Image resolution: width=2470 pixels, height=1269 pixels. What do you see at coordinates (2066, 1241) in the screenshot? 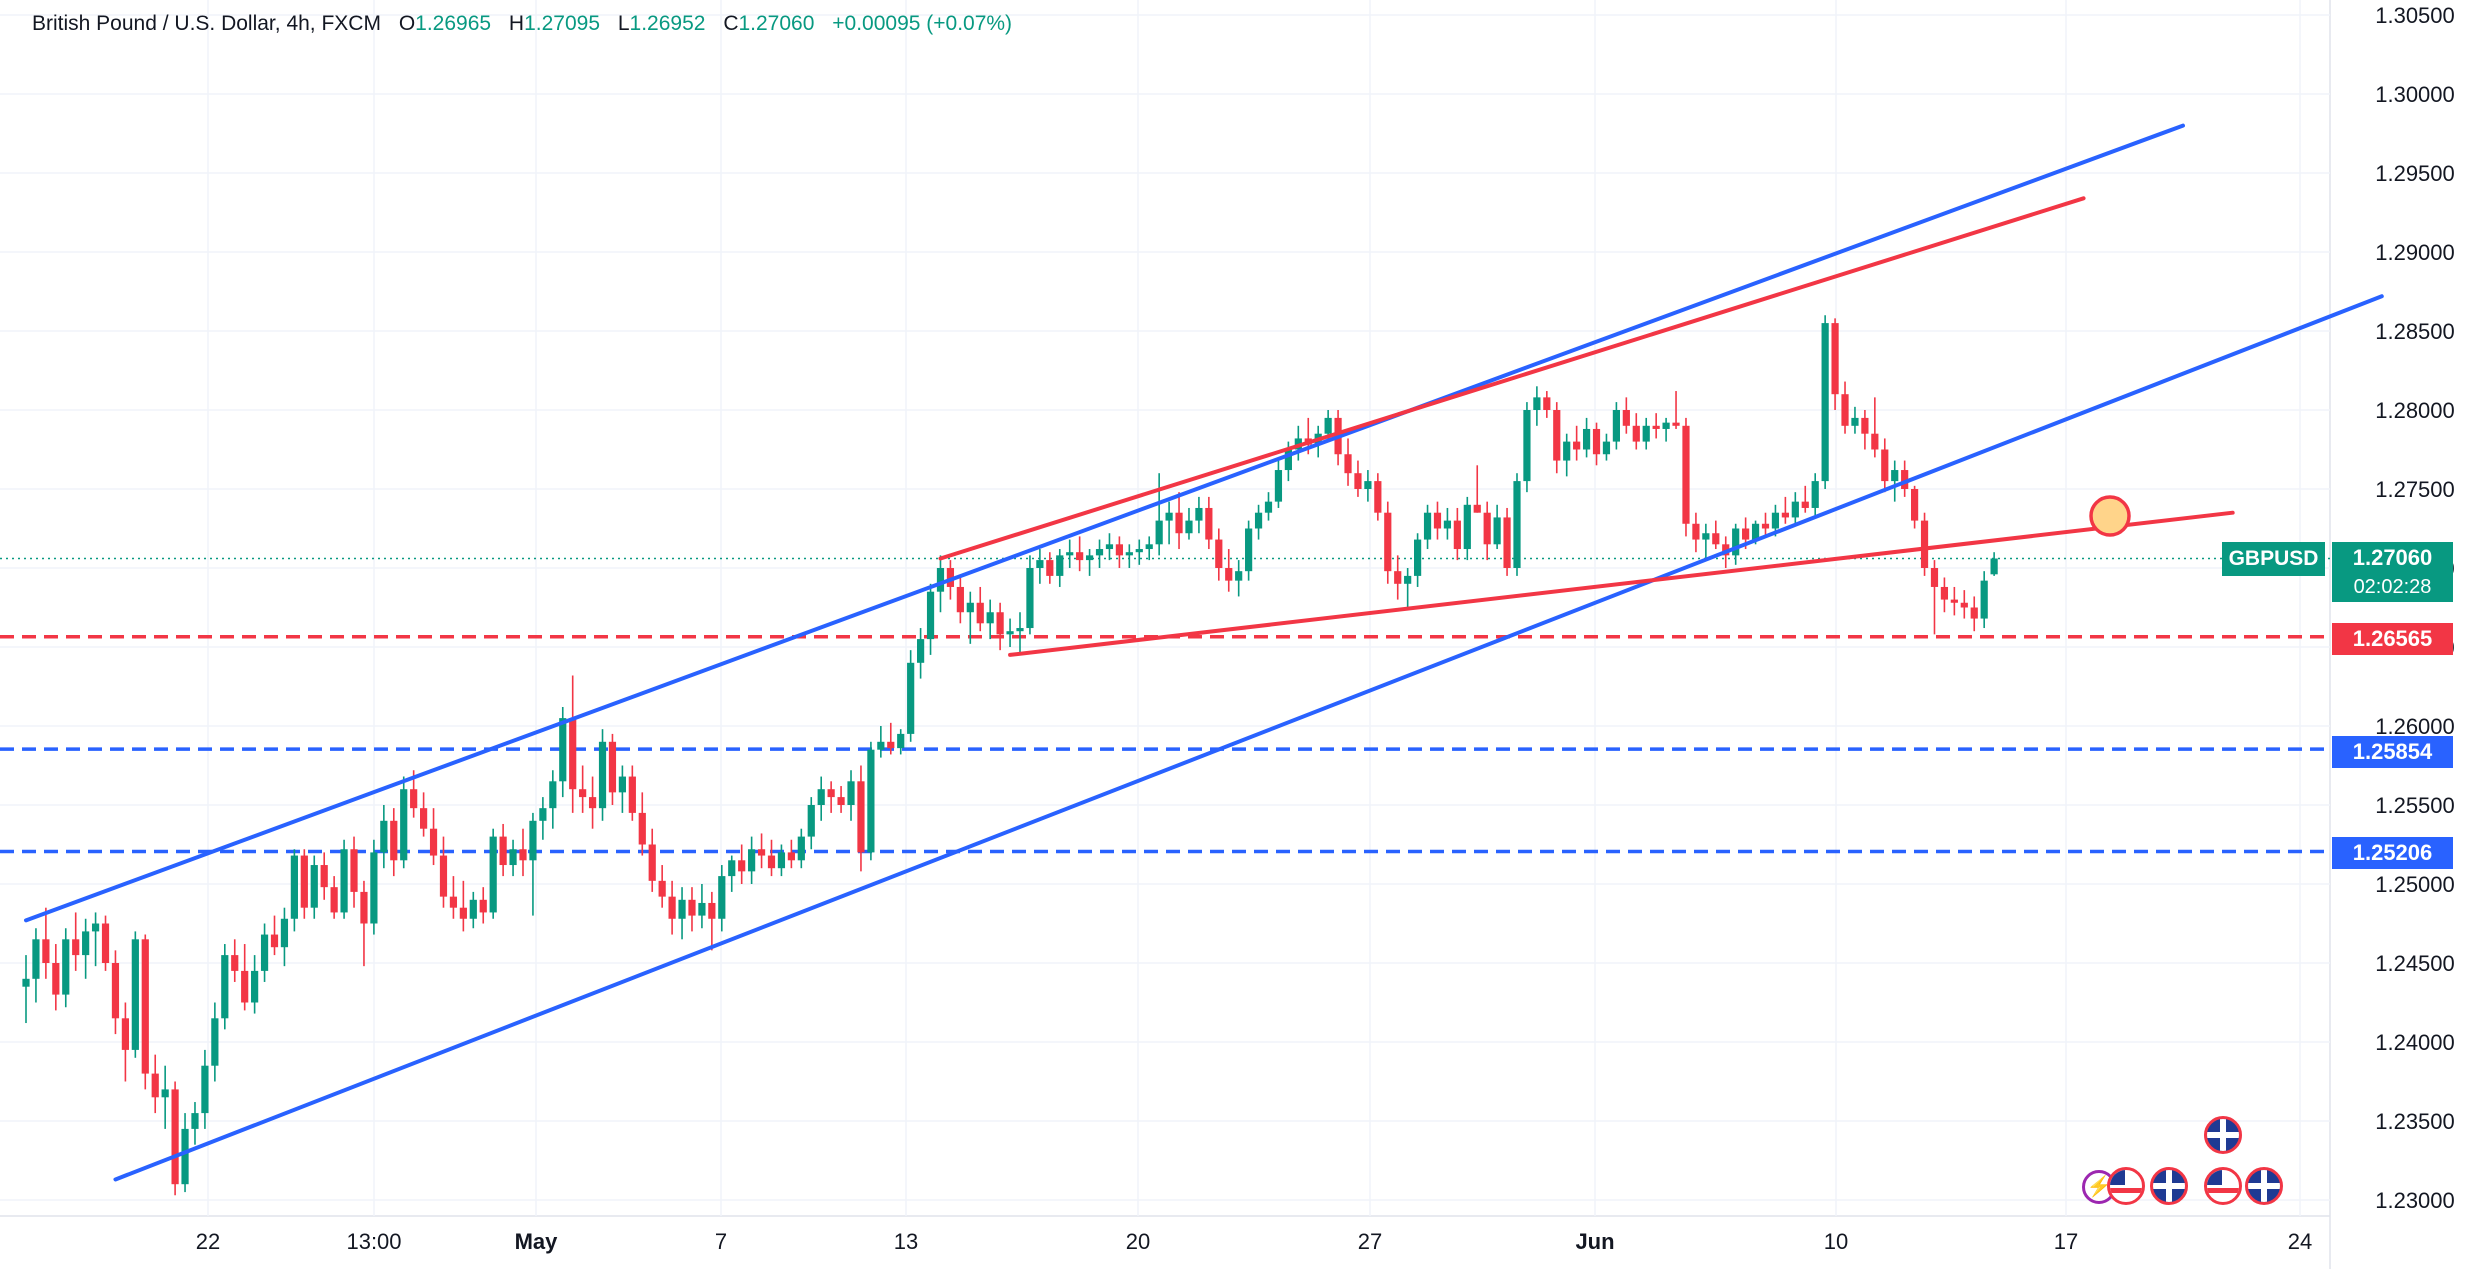
I see `x-tick-label: 17` at bounding box center [2066, 1241].